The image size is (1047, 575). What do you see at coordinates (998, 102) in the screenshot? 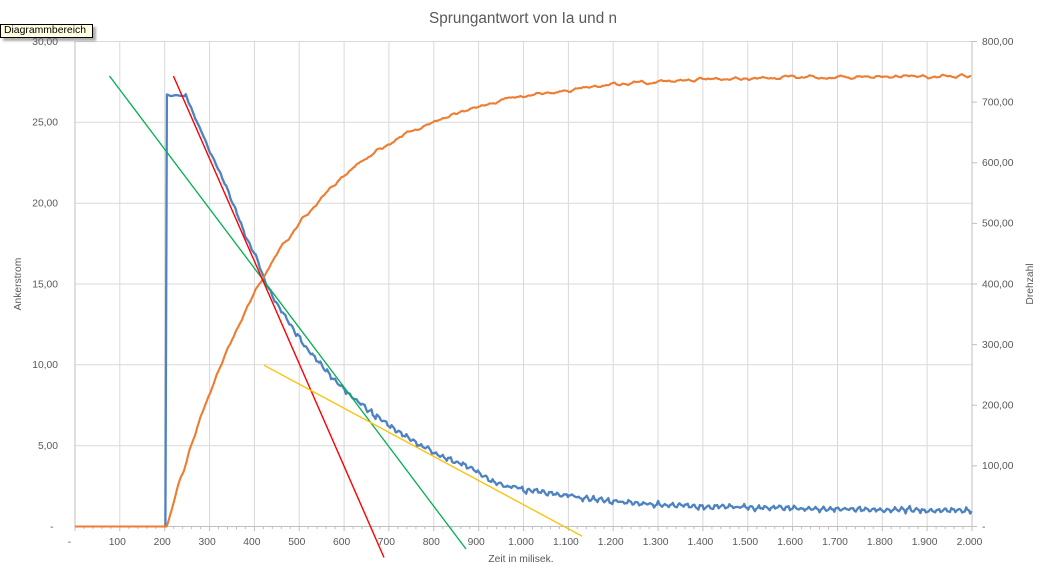
I see `svg-text: 700,00` at bounding box center [998, 102].